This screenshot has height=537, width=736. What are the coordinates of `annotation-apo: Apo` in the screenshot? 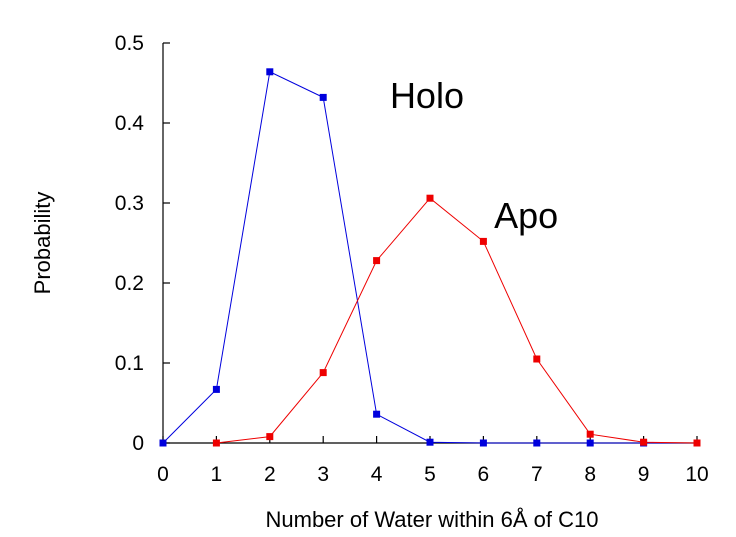 It's located at (526, 215).